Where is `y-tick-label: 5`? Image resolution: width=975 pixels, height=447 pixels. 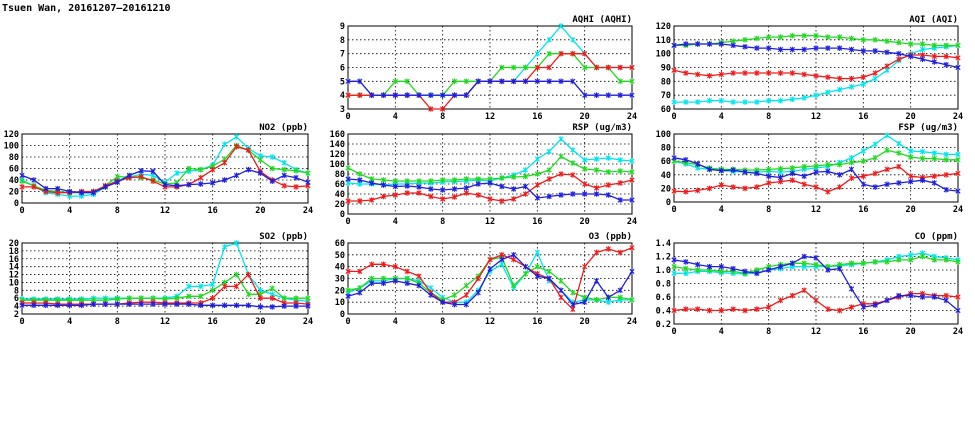 y-tick-label: 5 is located at coordinates (342, 82).